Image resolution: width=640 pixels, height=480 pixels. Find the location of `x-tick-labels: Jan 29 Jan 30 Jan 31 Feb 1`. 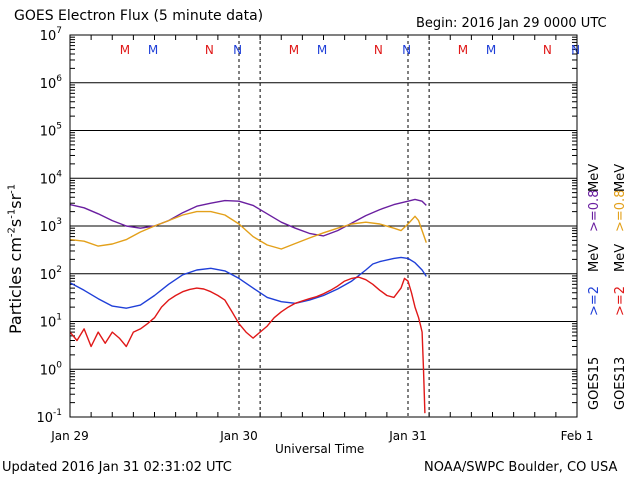

x-tick-labels: Jan 29 Jan 30 Jan 31 Feb 1 is located at coordinates (321, 436).